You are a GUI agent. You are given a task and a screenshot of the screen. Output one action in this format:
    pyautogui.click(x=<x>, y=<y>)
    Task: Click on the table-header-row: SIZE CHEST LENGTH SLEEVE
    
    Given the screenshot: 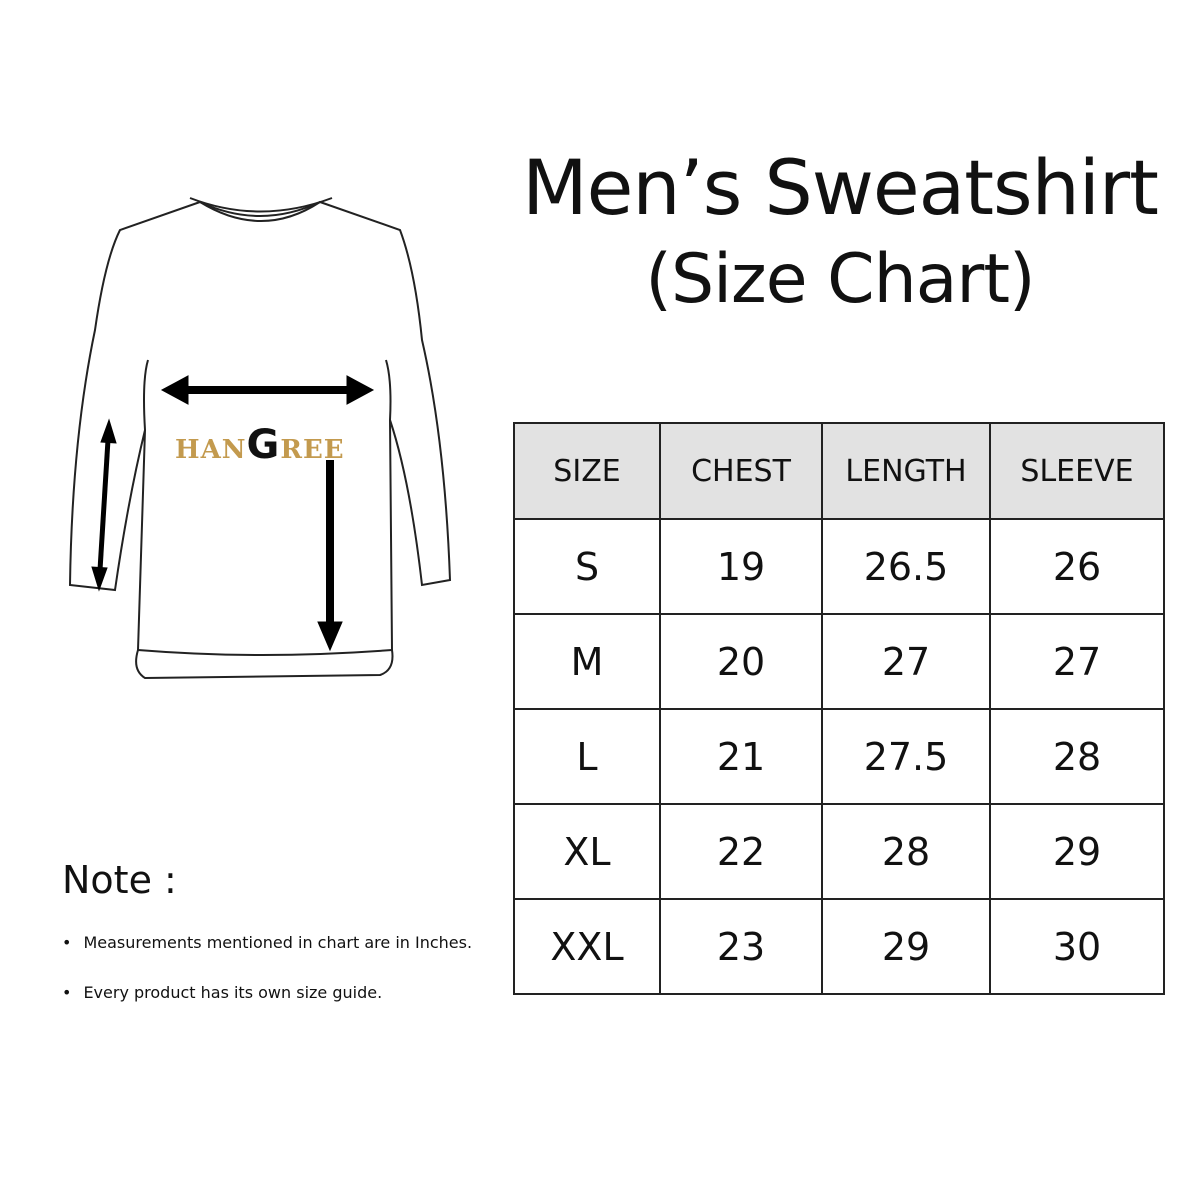 What is the action you would take?
    pyautogui.click(x=839, y=471)
    